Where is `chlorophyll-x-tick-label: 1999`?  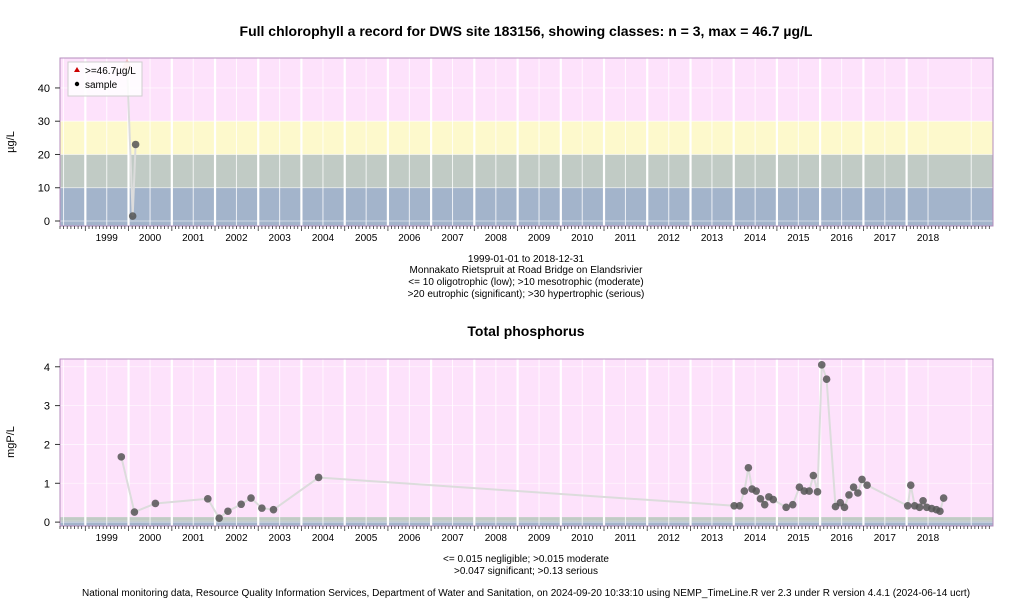
chlorophyll-x-tick-label: 1999 is located at coordinates (107, 238).